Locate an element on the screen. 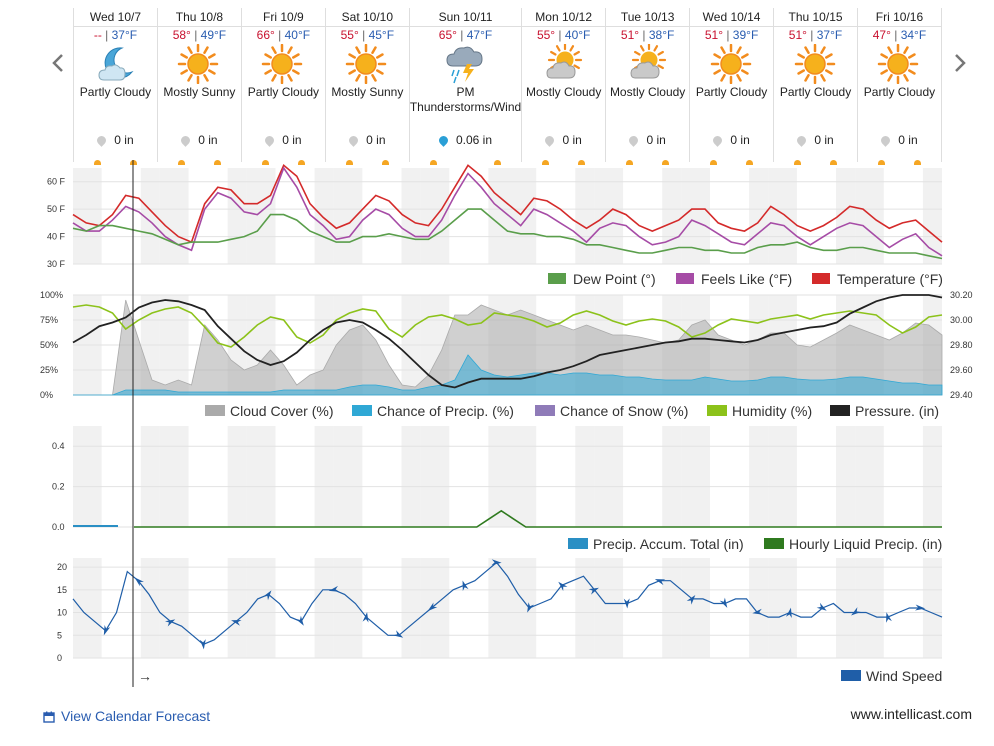 The image size is (994, 746). prev-arrow is located at coordinates (58, 63).